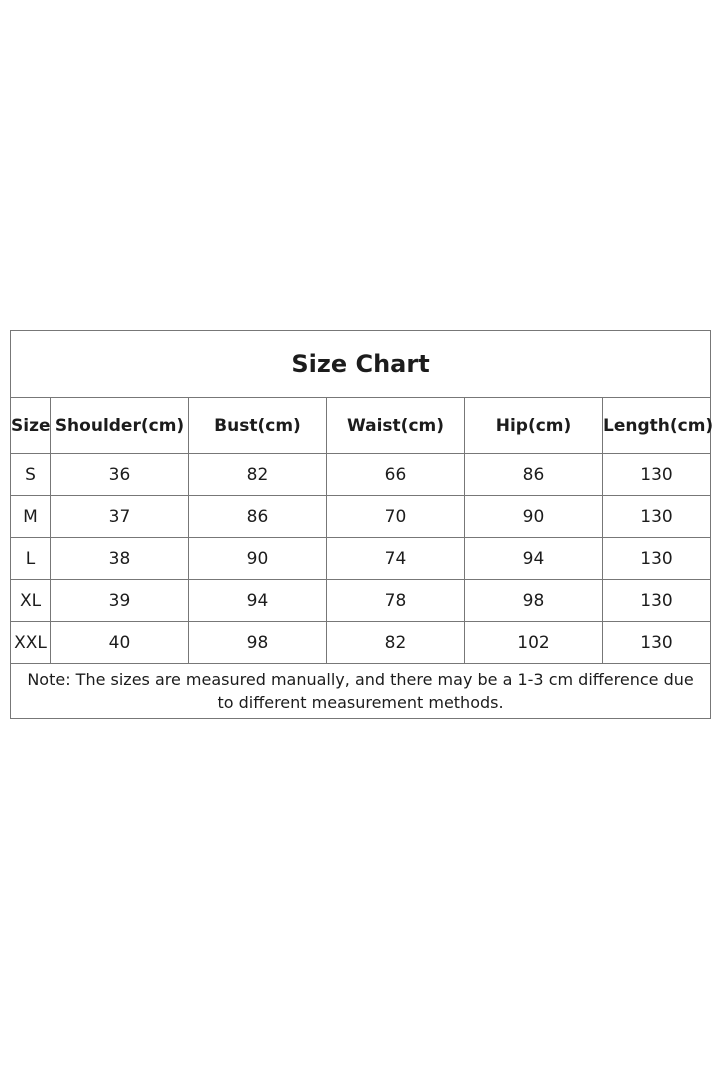 This screenshot has height=1080, width=720. What do you see at coordinates (395, 600) in the screenshot?
I see `waist-value: 78` at bounding box center [395, 600].